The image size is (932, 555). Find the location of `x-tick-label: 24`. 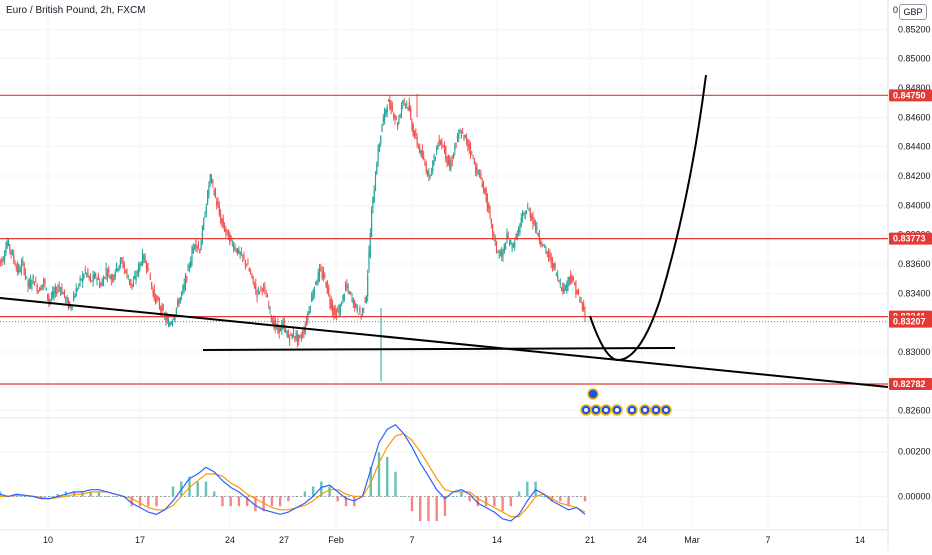

x-tick-label: 24 is located at coordinates (642, 540).